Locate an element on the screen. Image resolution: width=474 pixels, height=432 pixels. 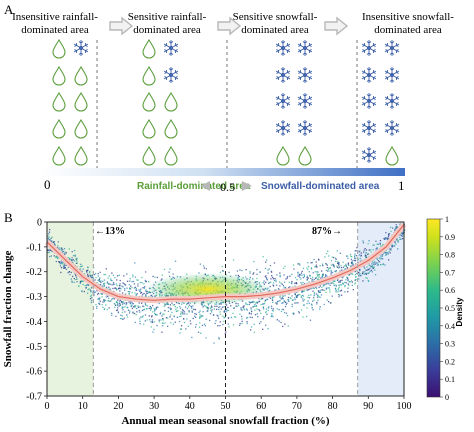
colorbar-ticks: 0 0.1 0.2 0.3 0.4 0.5 0.6 0.7 0.8 0.9 1 is located at coordinates (447, 308).